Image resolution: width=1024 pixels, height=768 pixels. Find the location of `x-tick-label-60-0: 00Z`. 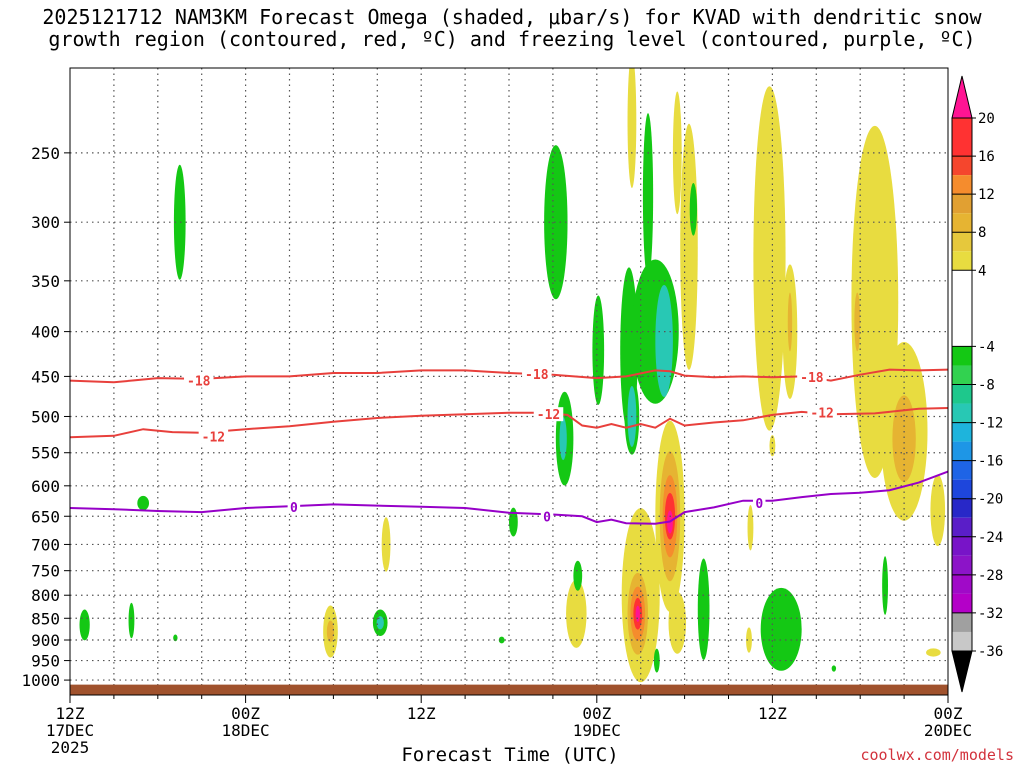

x-tick-label-60-0: 00Z is located at coordinates (948, 713).